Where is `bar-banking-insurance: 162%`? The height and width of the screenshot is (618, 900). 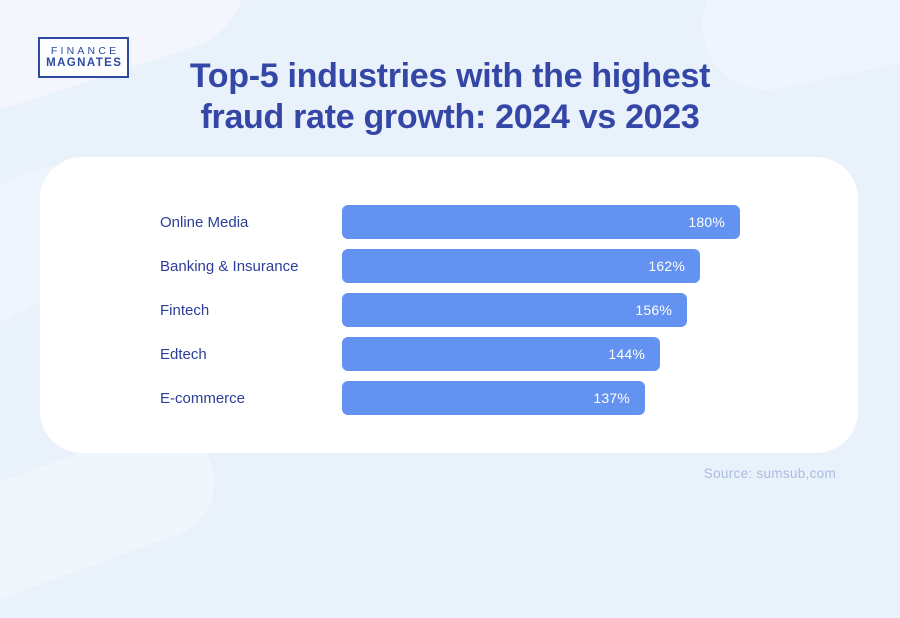
bar-banking-insurance: 162% is located at coordinates (521, 266).